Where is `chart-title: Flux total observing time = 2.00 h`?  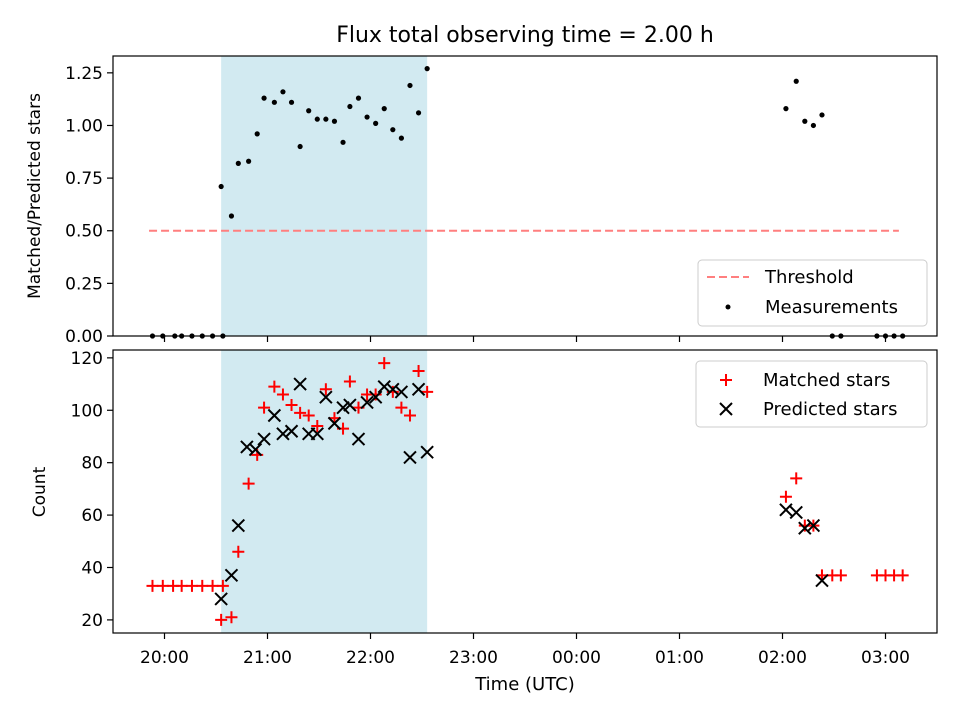 chart-title: Flux total observing time = 2.00 h is located at coordinates (525, 35).